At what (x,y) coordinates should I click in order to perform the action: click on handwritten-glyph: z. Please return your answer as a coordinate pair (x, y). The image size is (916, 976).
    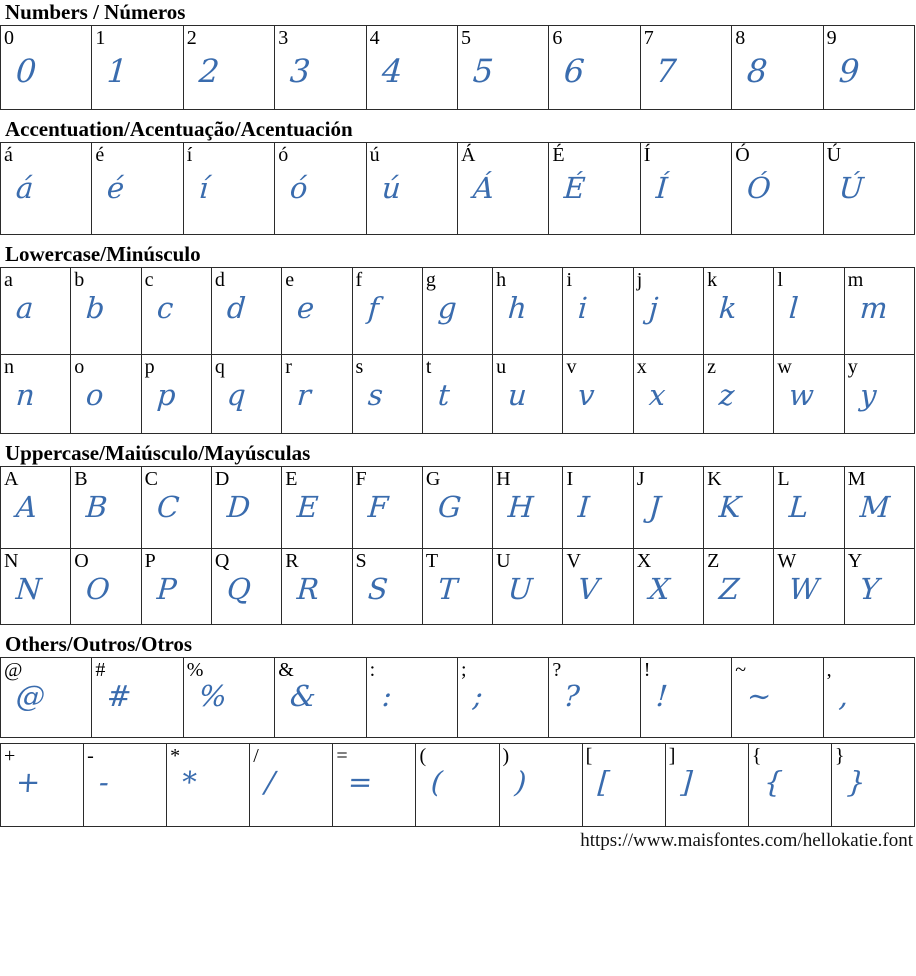
    Looking at the image, I should click on (726, 395).